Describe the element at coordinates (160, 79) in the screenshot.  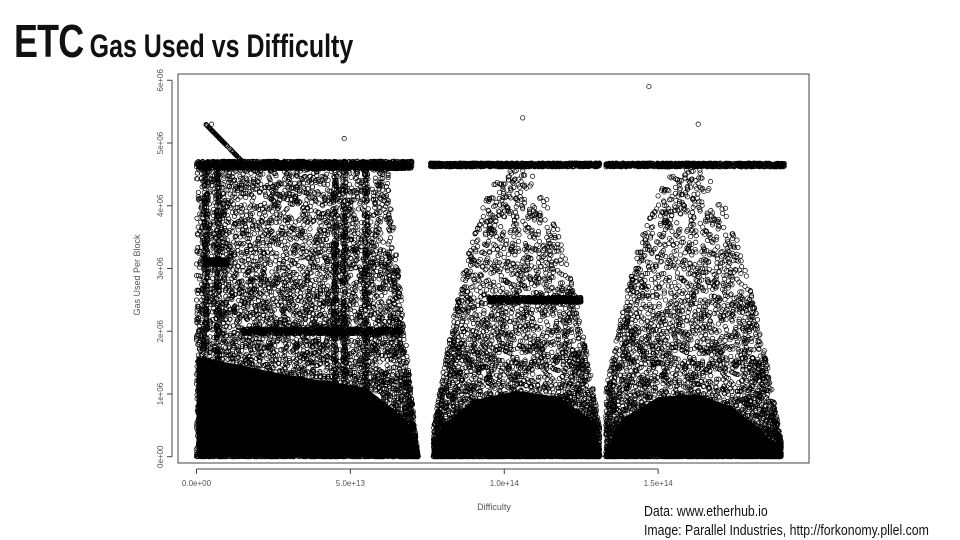
I see `y-tick-label: 6e+06` at that location.